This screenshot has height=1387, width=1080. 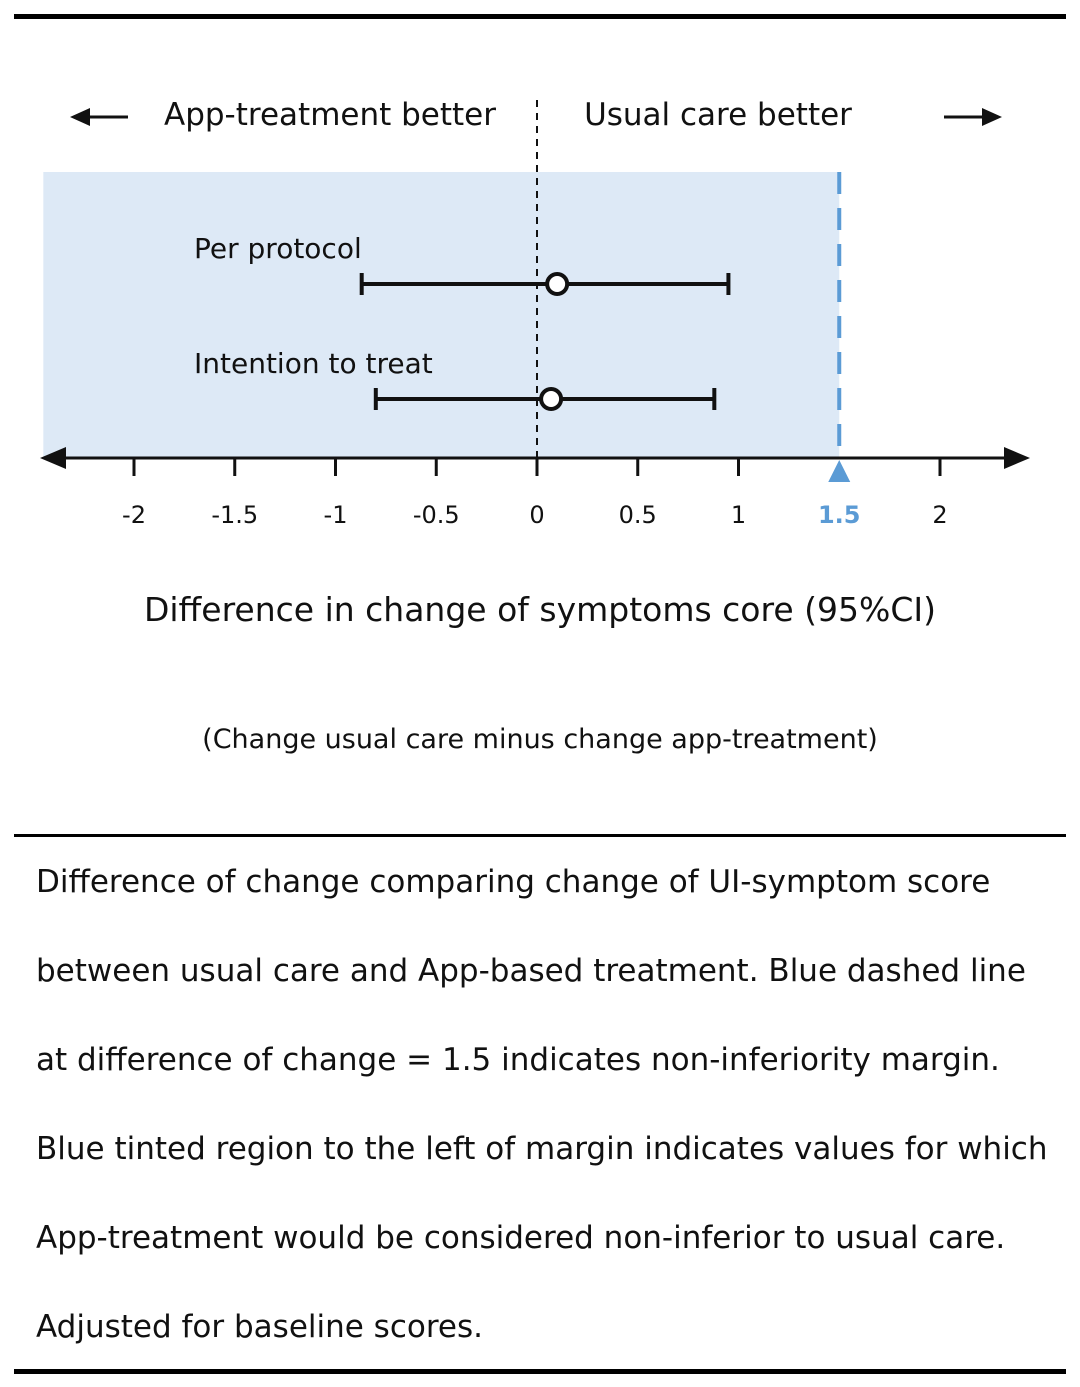 I want to click on x-tick-label: 0, so click(x=536, y=515).